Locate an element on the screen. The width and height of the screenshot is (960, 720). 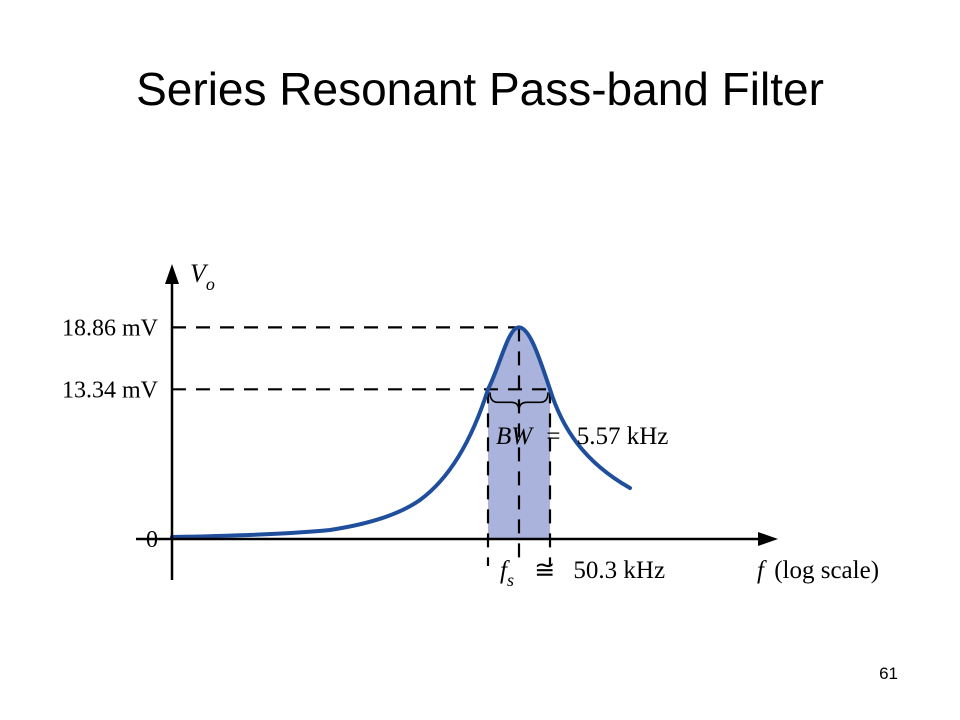
y-tick-label: 13.34 mV is located at coordinates (110, 390).